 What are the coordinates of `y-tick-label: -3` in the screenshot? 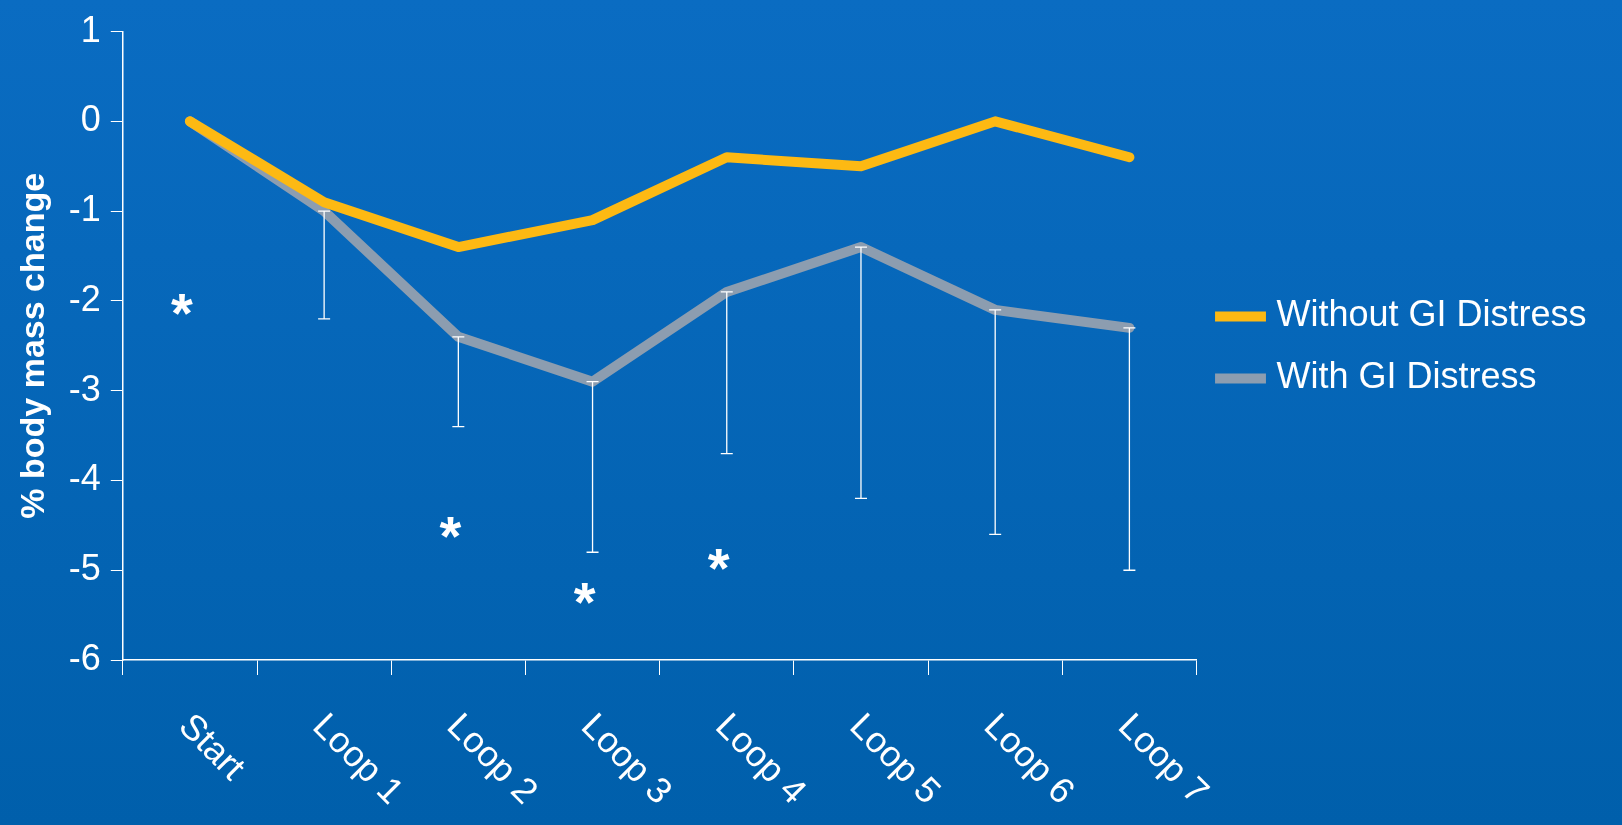 It's located at (84, 388).